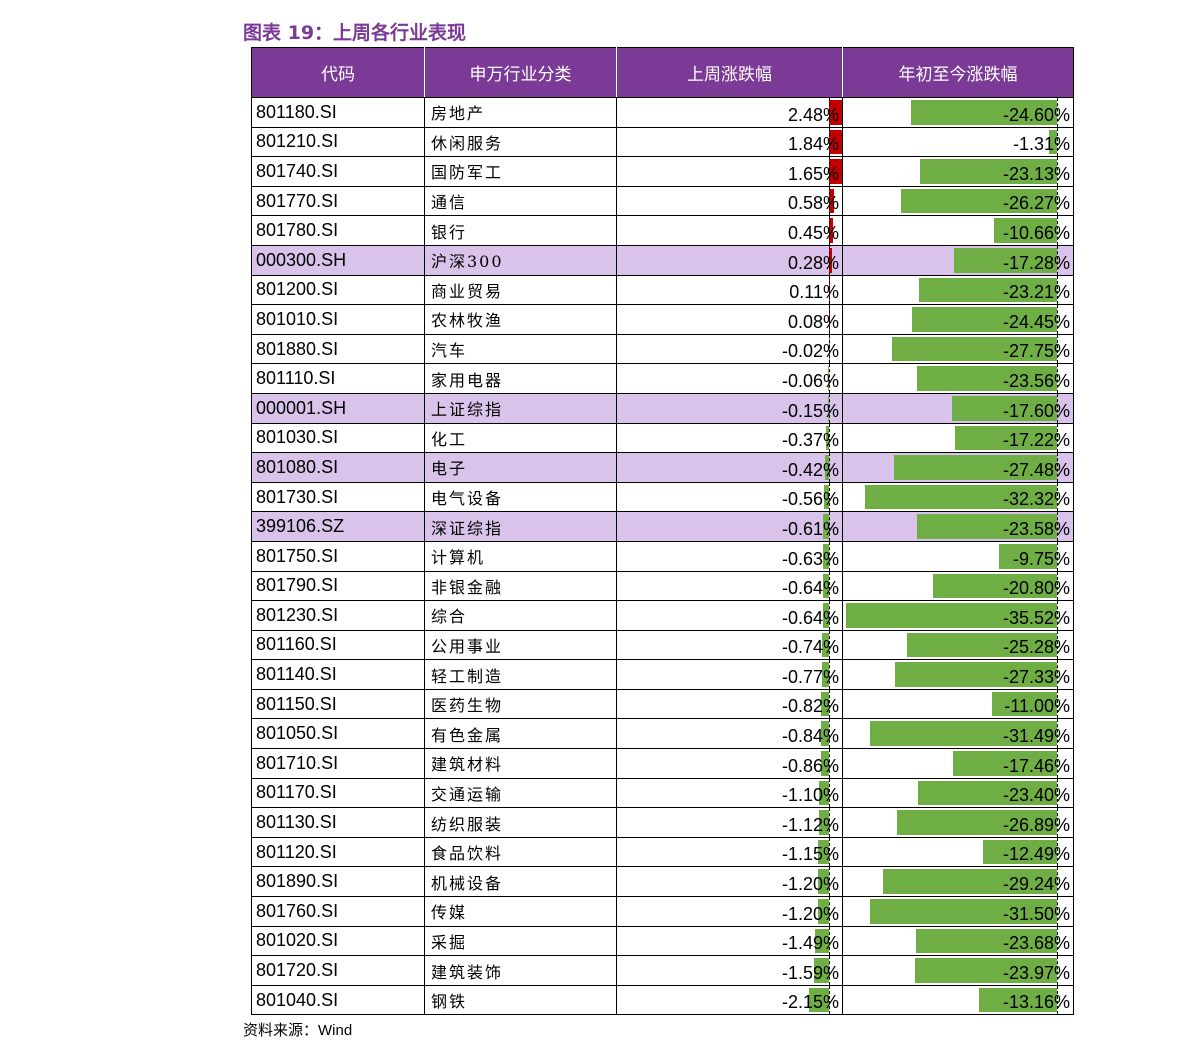  I want to click on ytd-change-value: -24.60%, so click(1036, 114).